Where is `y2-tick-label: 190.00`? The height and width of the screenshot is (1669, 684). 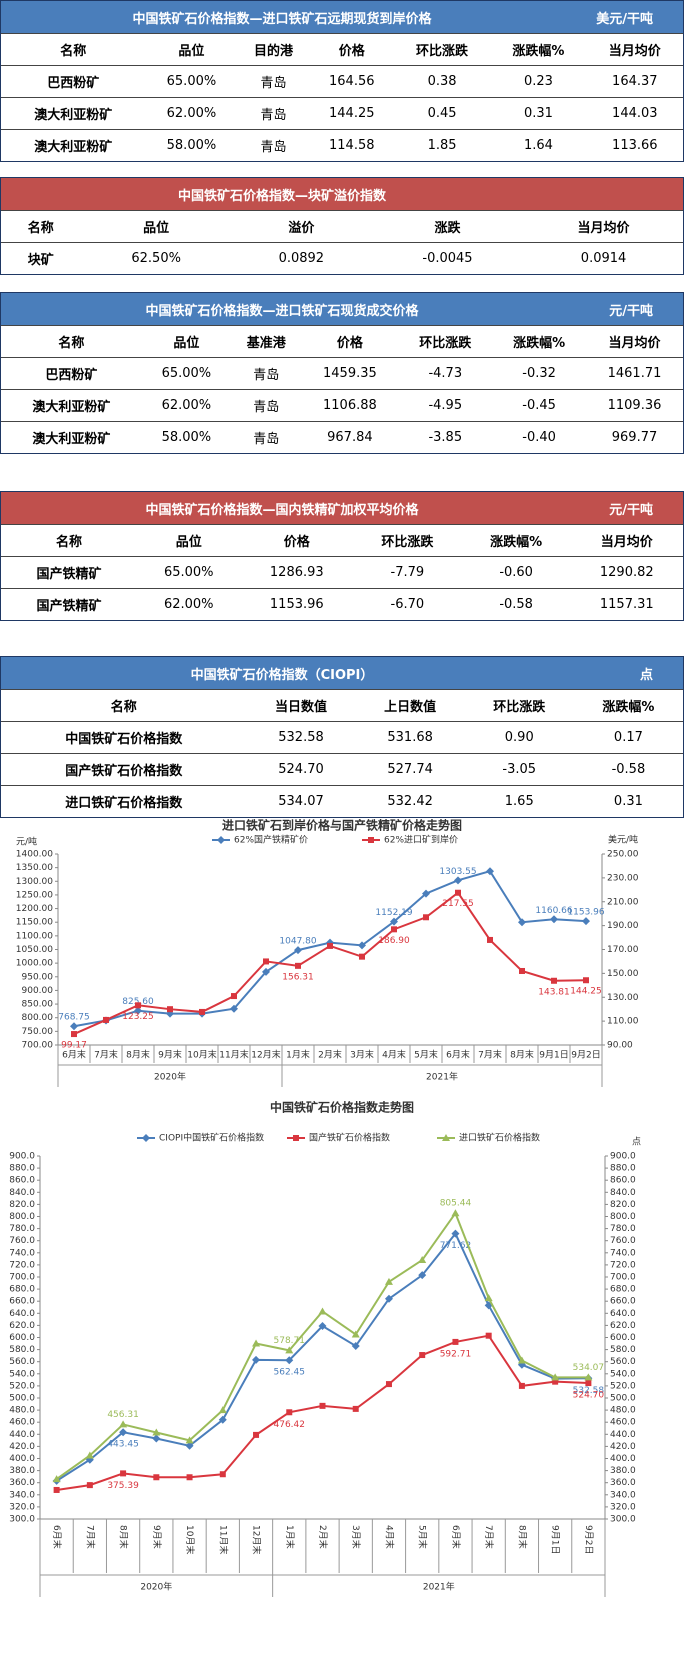 y2-tick-label: 190.00 is located at coordinates (623, 926).